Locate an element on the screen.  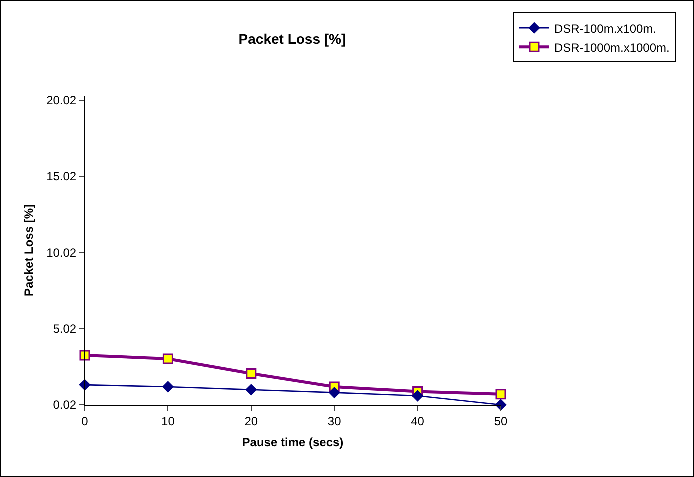
y-tick-label: 20.02 is located at coordinates (61, 100).